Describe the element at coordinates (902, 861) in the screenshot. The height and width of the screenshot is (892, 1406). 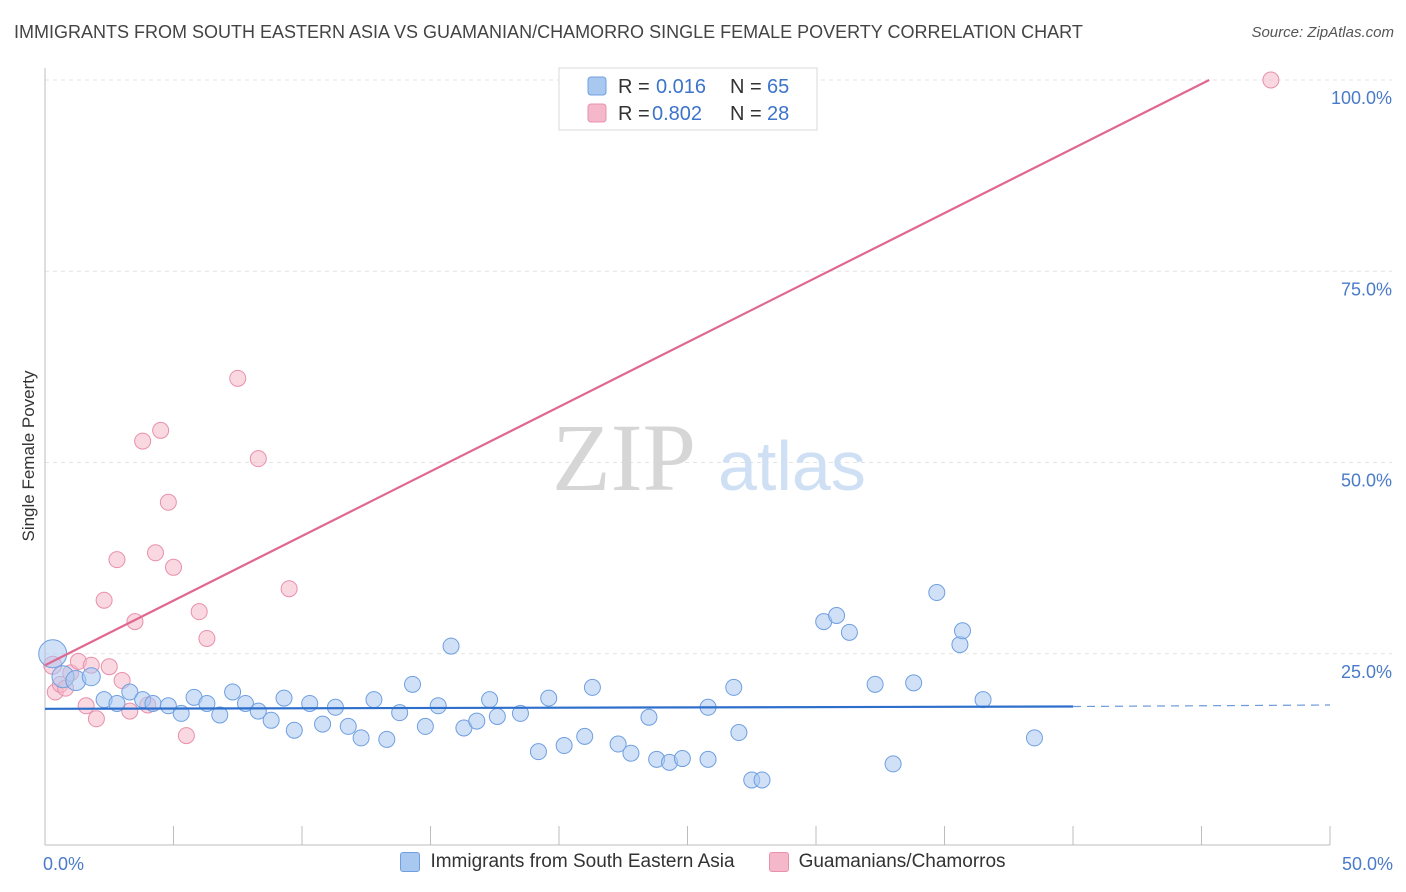
I see `legend-label-guamanians: Guamanians/Chamorros` at that location.